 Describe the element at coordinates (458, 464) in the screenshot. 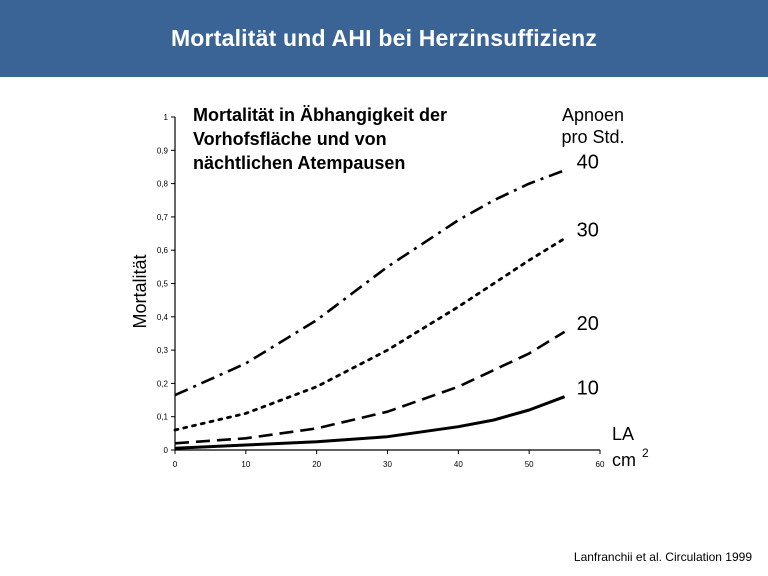

I see `x-tick-label: 40` at that location.